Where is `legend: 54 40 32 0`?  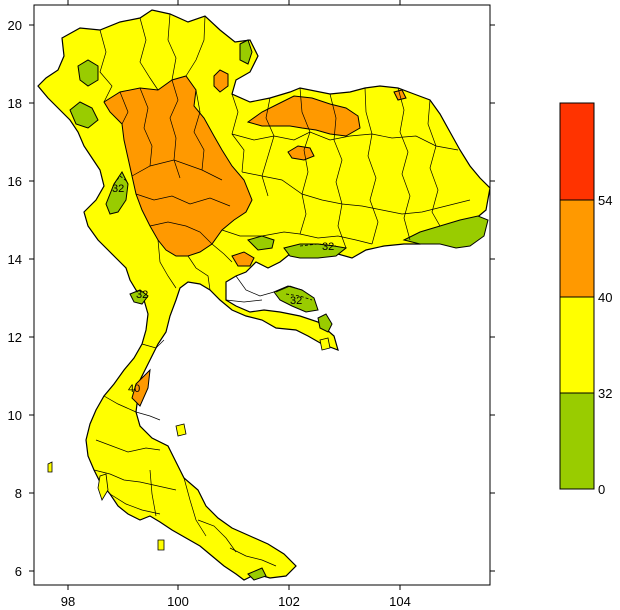 legend: 54 40 32 0 is located at coordinates (585, 299).